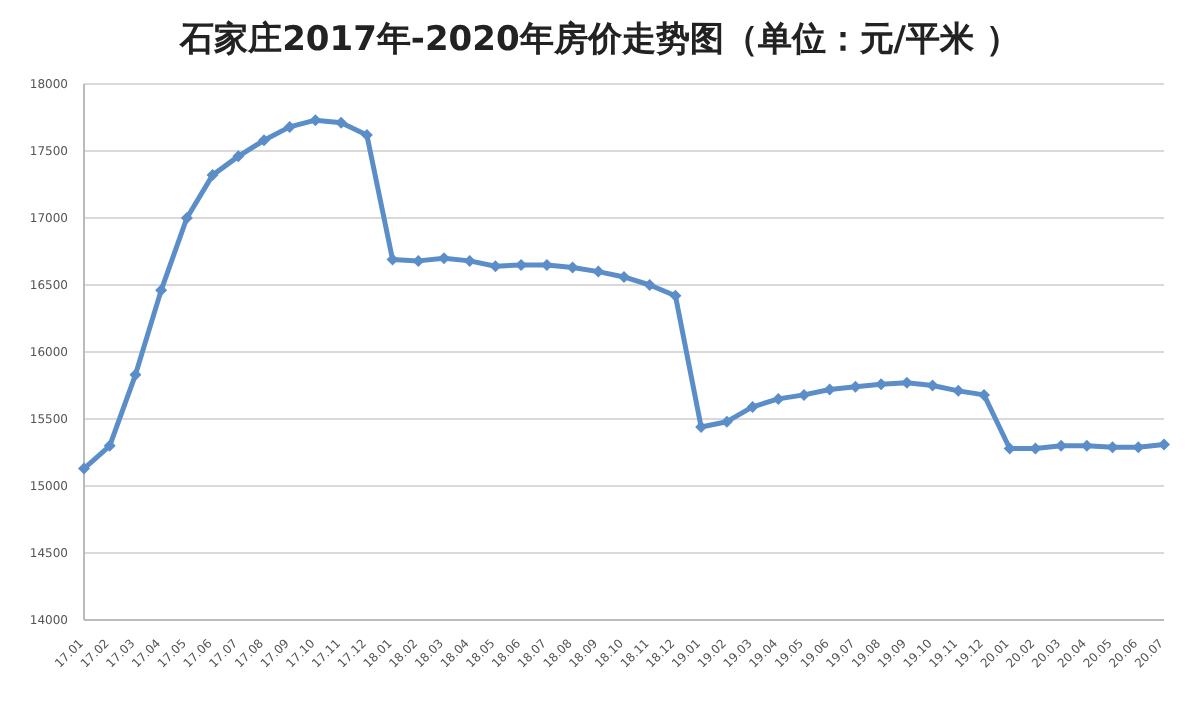 This screenshot has height=714, width=1200. Describe the element at coordinates (599, 41) in the screenshot. I see `chart-title: 石家庄2017年-2020年房价走势图（单位：元/平米 ）` at that location.